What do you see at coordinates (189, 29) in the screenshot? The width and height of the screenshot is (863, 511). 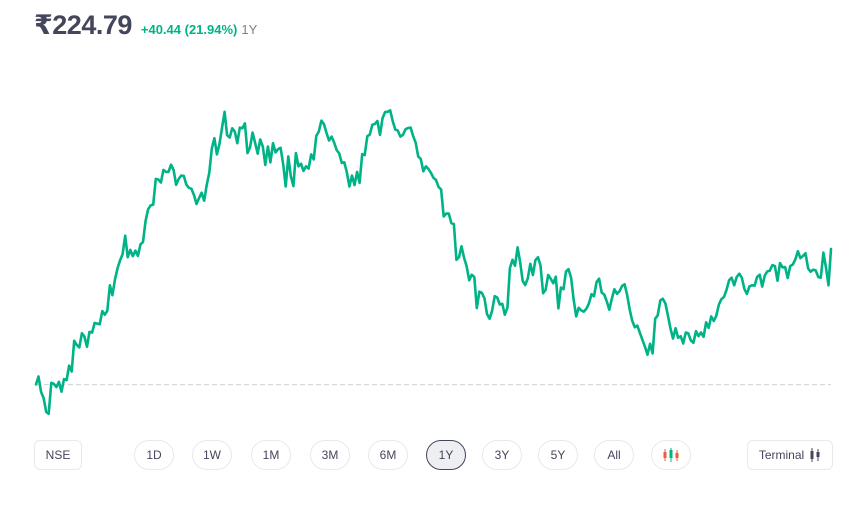 I see `price-change: +40.44 (21.94%)` at bounding box center [189, 29].